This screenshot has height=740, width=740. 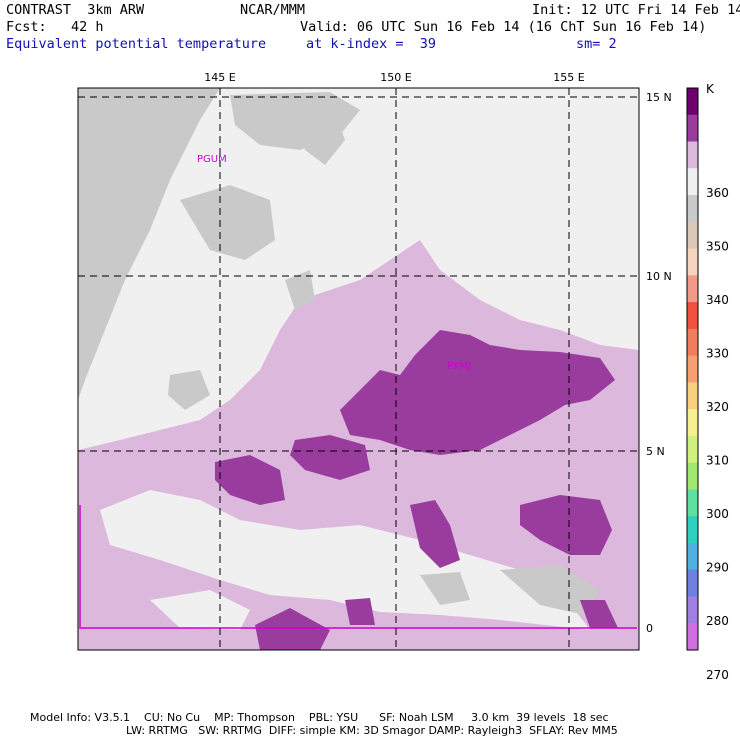 I want to click on lon-label-150: 150 E, so click(x=395, y=77).